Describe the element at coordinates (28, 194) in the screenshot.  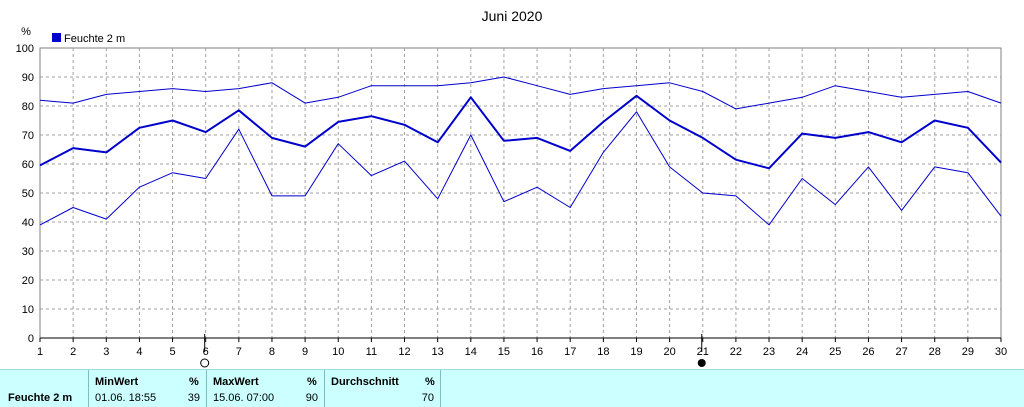
I see `y-tick-label: 50` at that location.